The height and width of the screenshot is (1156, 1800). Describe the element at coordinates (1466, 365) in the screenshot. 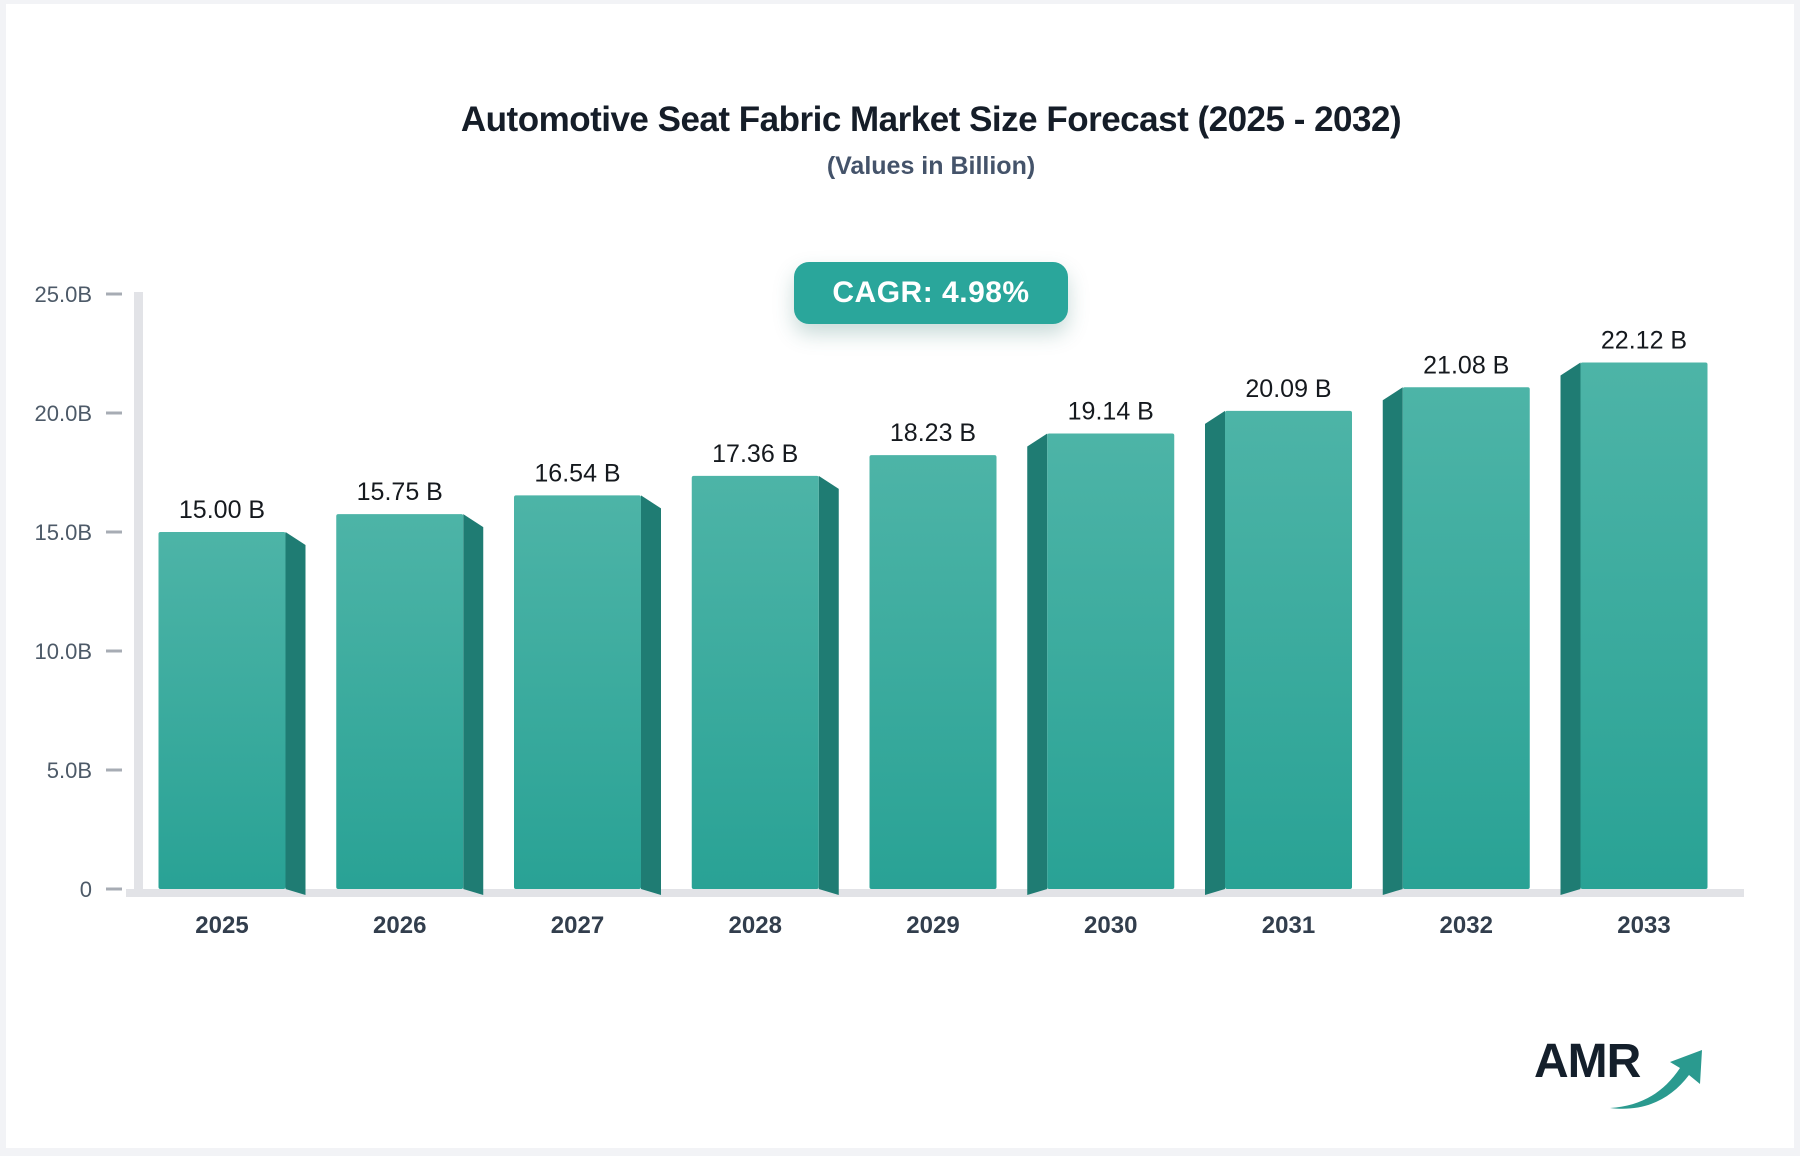

I see `bar-value-label: 21.08 B` at that location.